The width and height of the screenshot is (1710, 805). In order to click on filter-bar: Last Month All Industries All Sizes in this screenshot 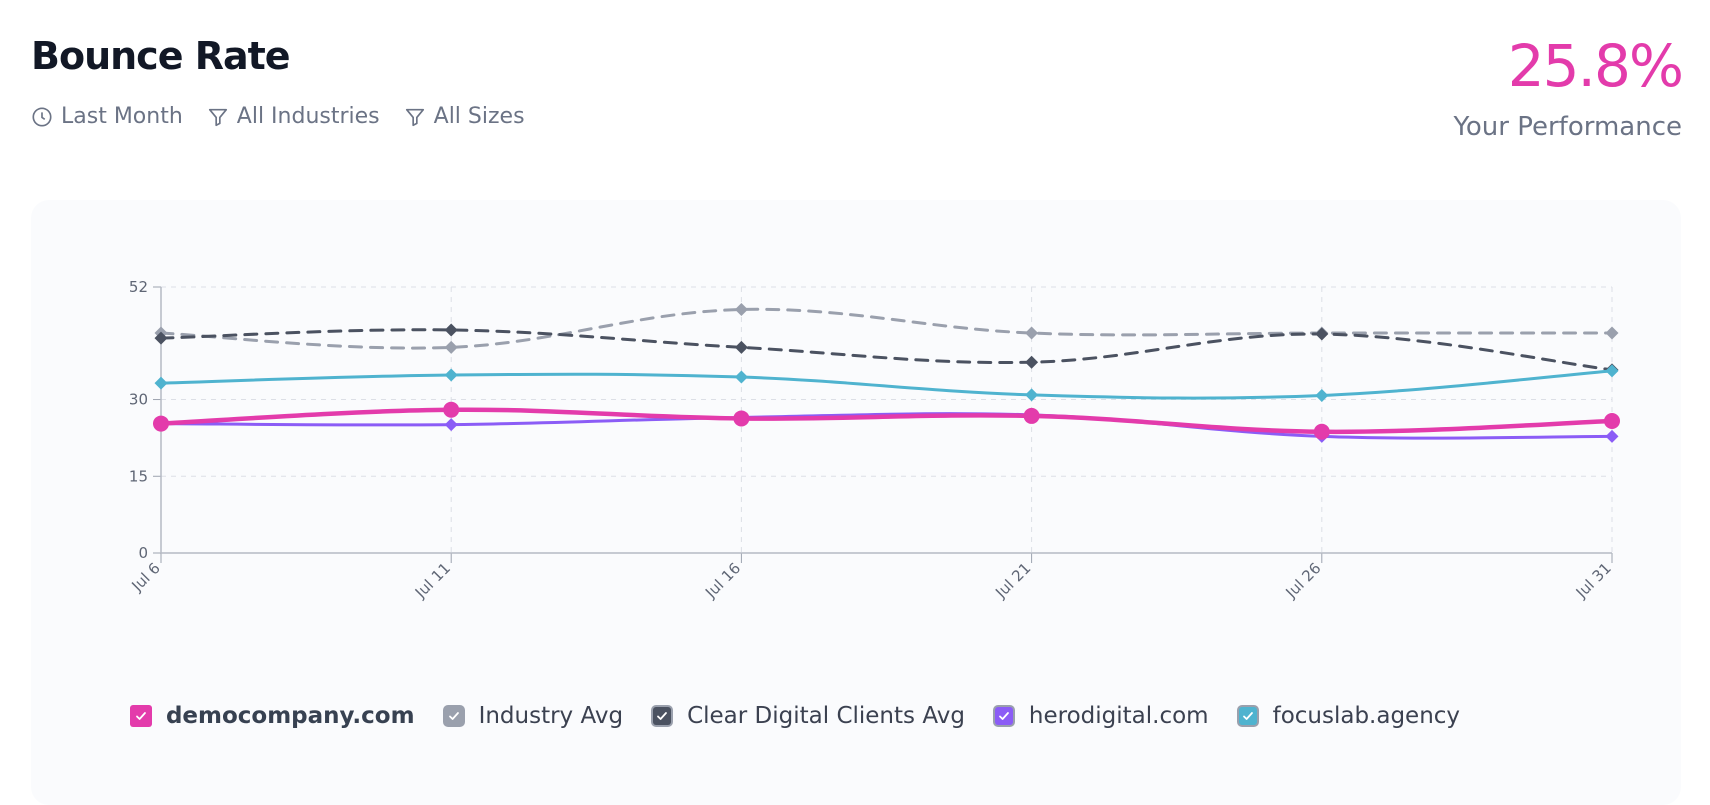, I will do `click(278, 116)`.